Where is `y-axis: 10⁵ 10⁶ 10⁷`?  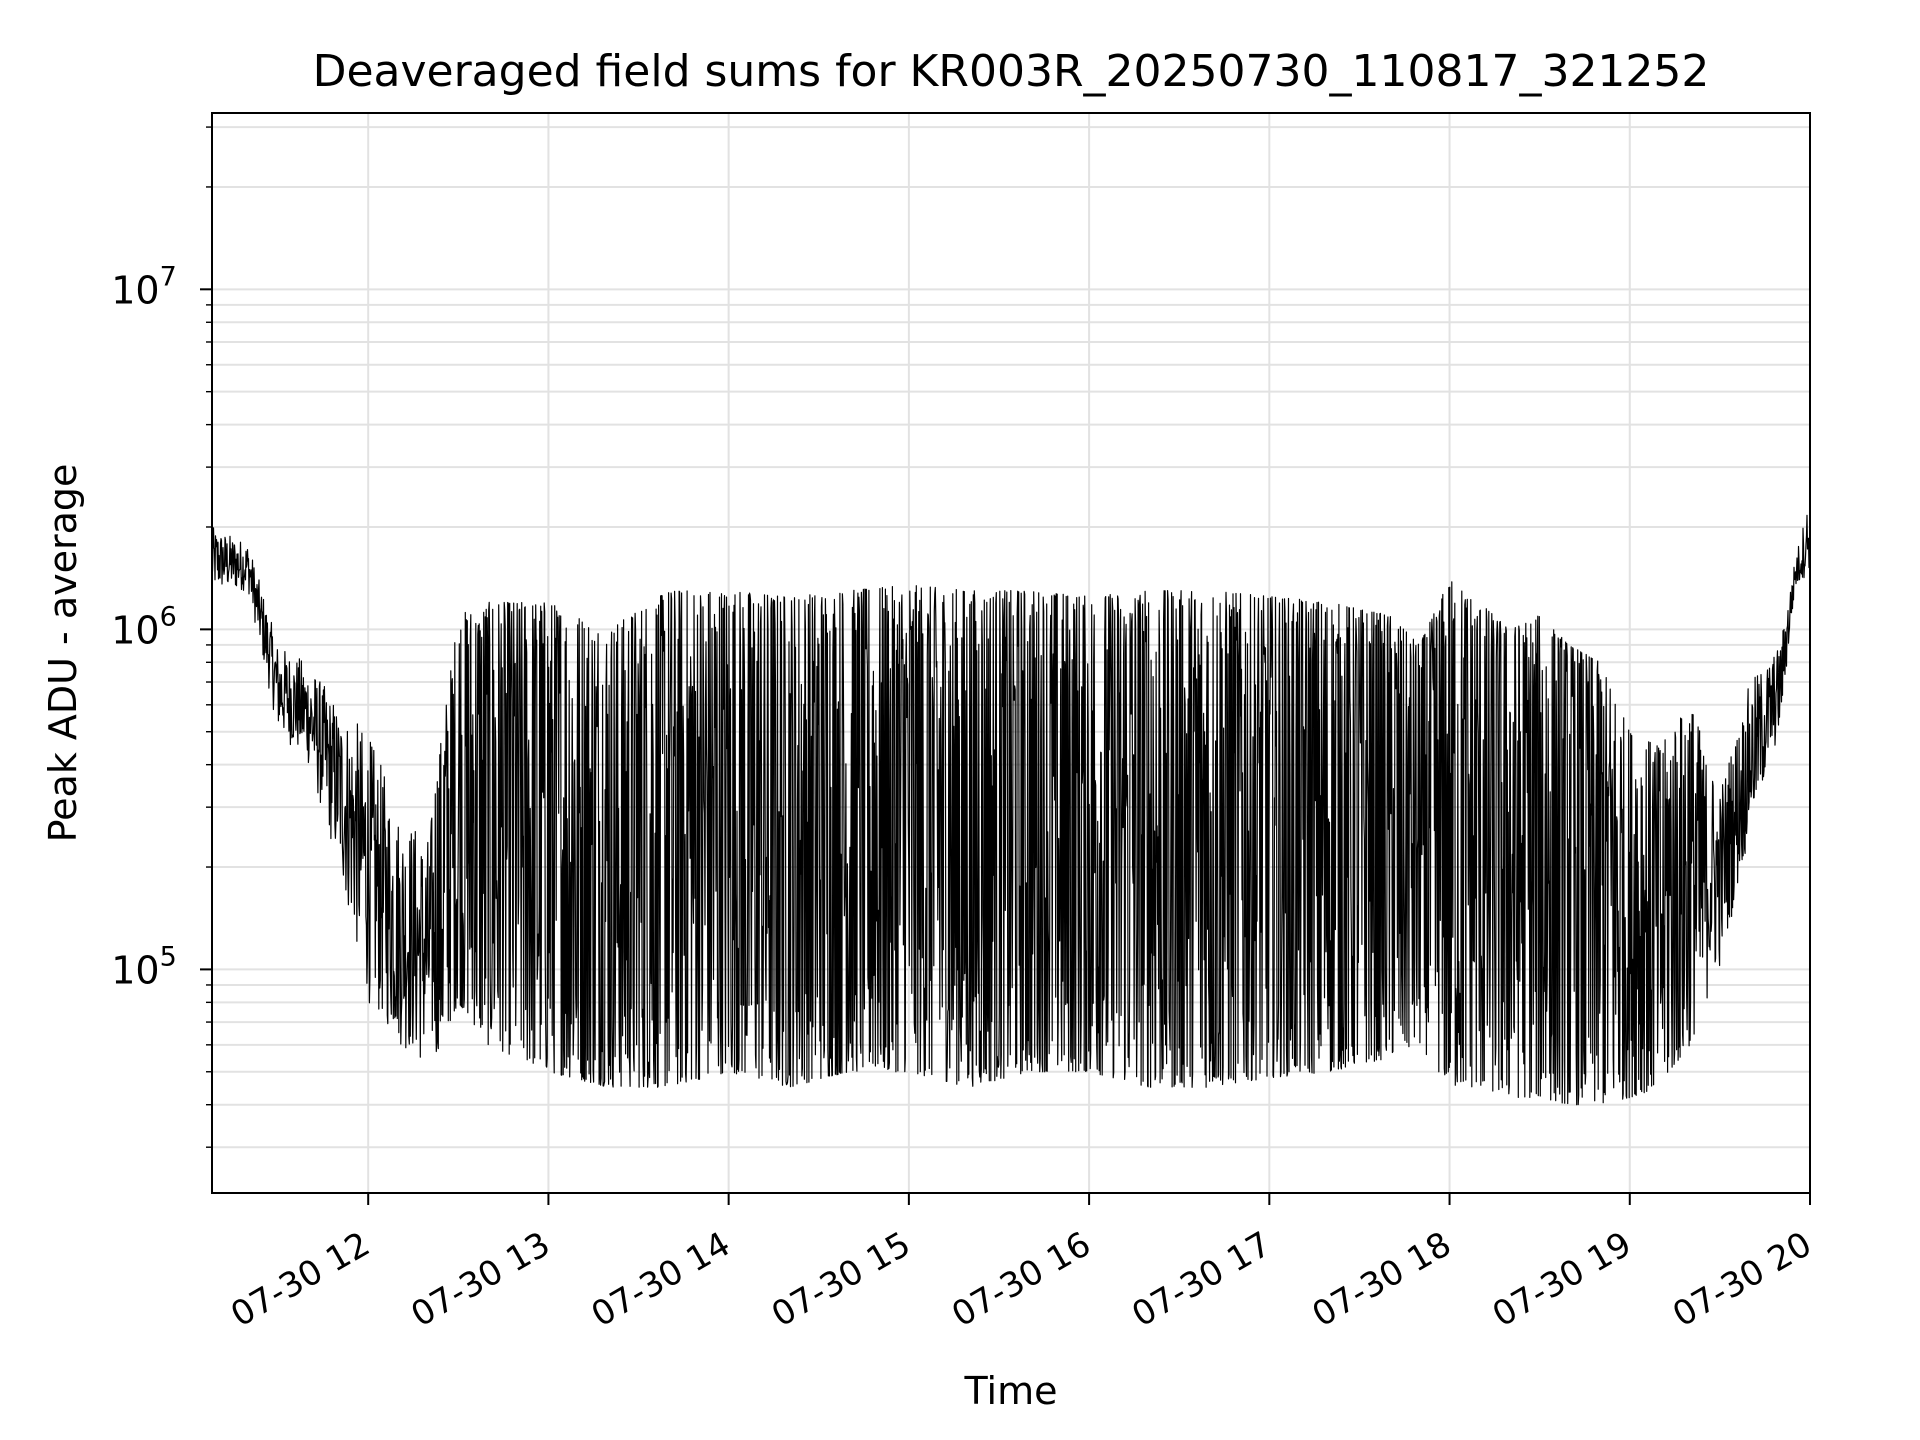
y-axis: 10⁵ 10⁶ 10⁷ is located at coordinates (161, 637).